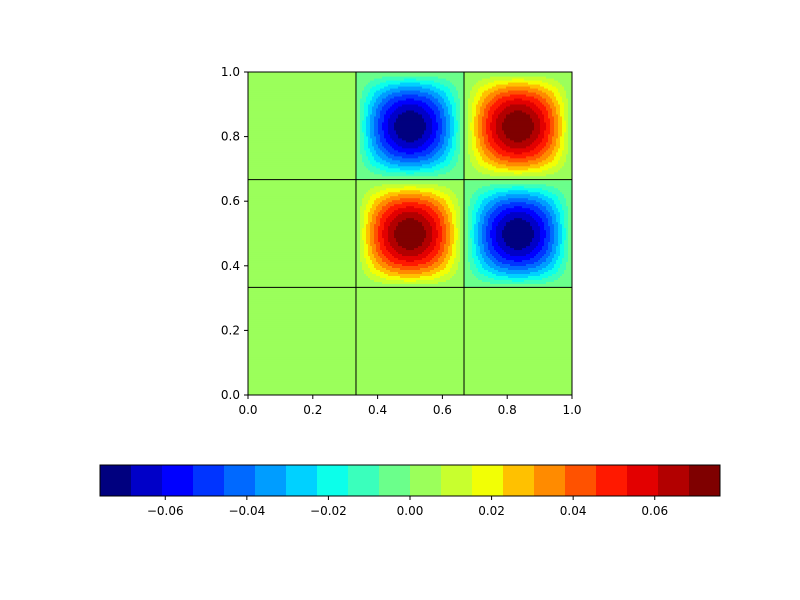 This screenshot has width=800, height=600. Describe the element at coordinates (328, 511) in the screenshot. I see `colorbar-tick-label: −0.02` at that location.